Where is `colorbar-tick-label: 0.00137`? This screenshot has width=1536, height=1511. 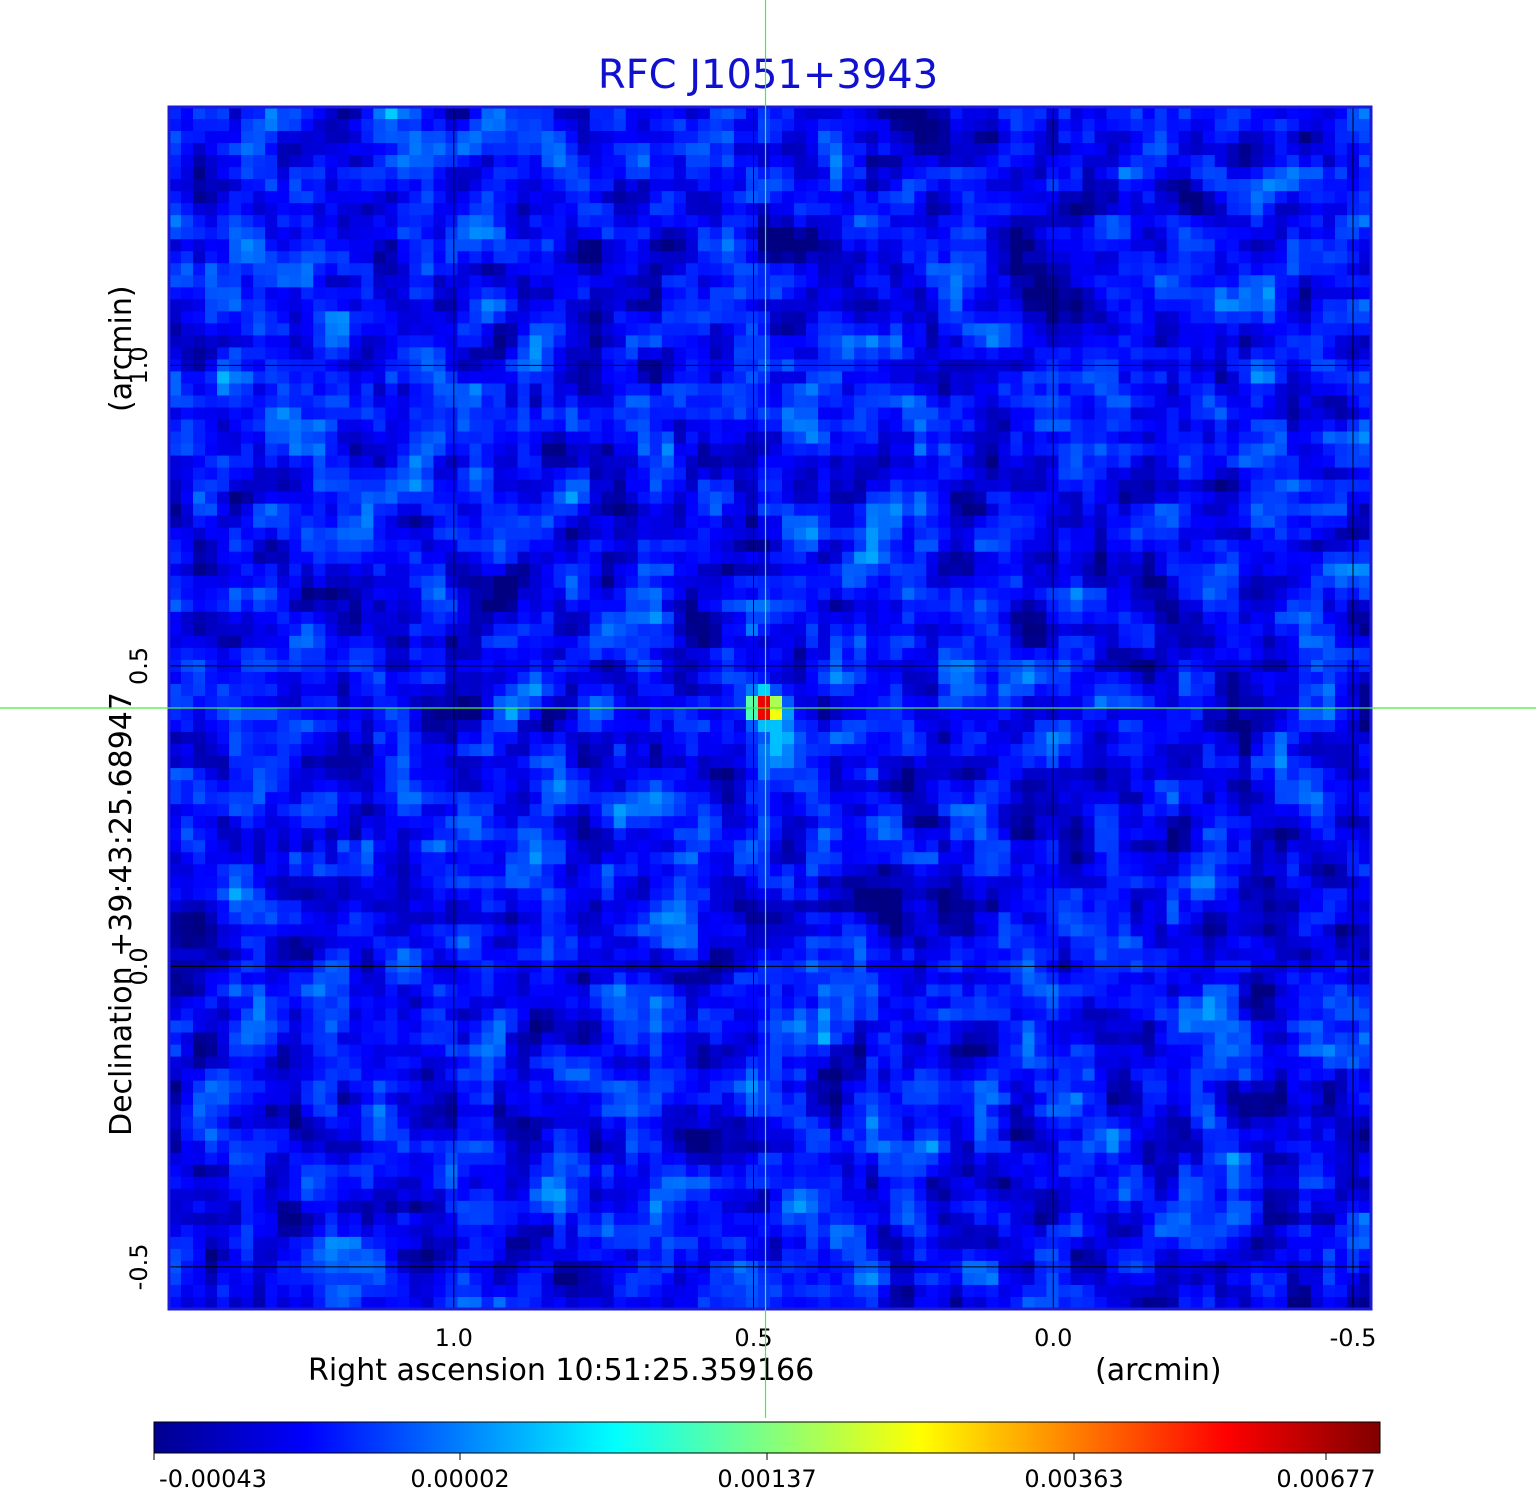 colorbar-tick-label: 0.00137 is located at coordinates (766, 1479).